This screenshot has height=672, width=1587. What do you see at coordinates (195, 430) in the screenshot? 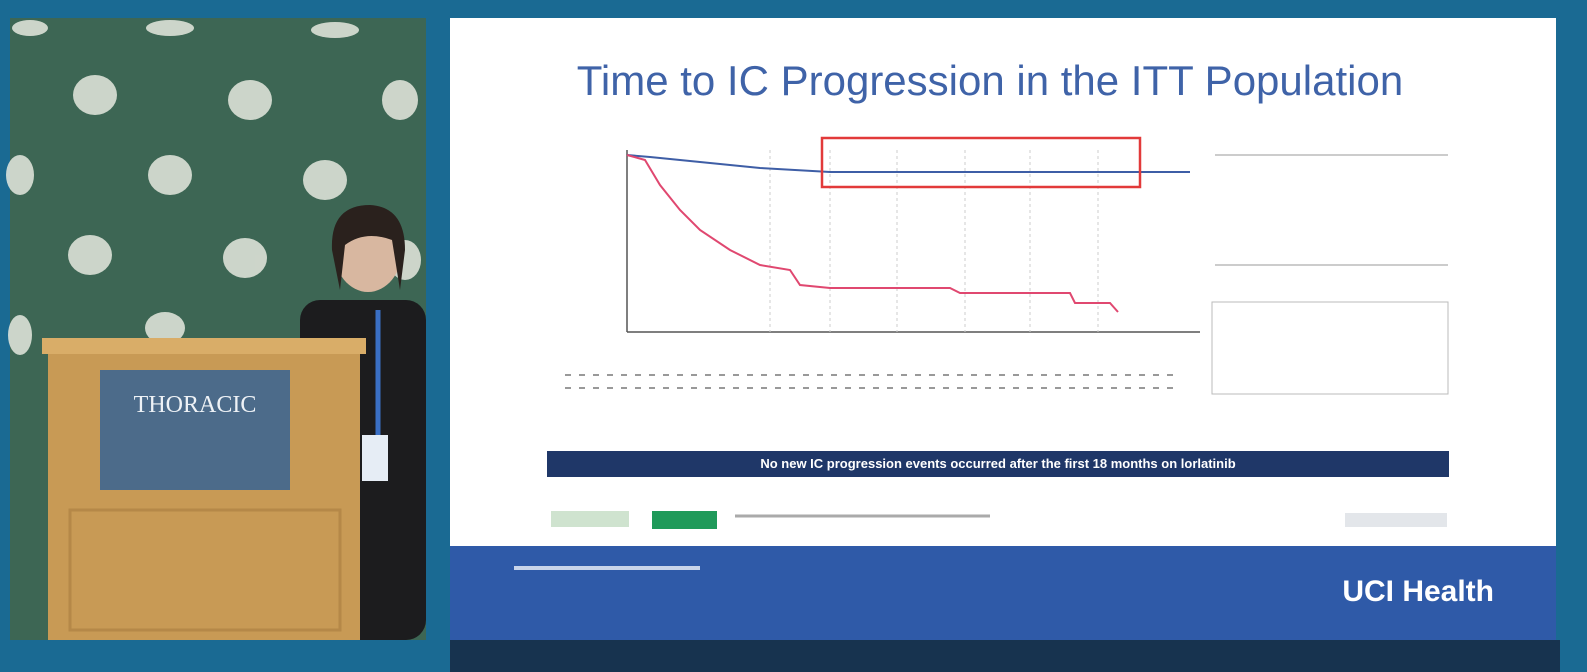
I see `podium-sign-panel` at bounding box center [195, 430].